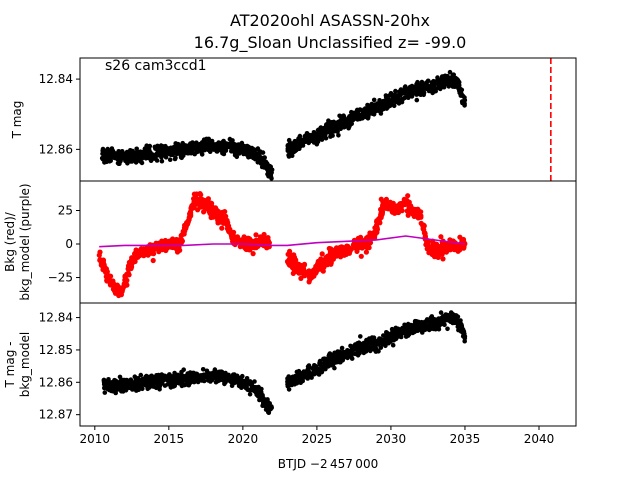 The width and height of the screenshot is (640, 480). What do you see at coordinates (95, 439) in the screenshot?
I see `x-tick-label: 2010` at bounding box center [95, 439].